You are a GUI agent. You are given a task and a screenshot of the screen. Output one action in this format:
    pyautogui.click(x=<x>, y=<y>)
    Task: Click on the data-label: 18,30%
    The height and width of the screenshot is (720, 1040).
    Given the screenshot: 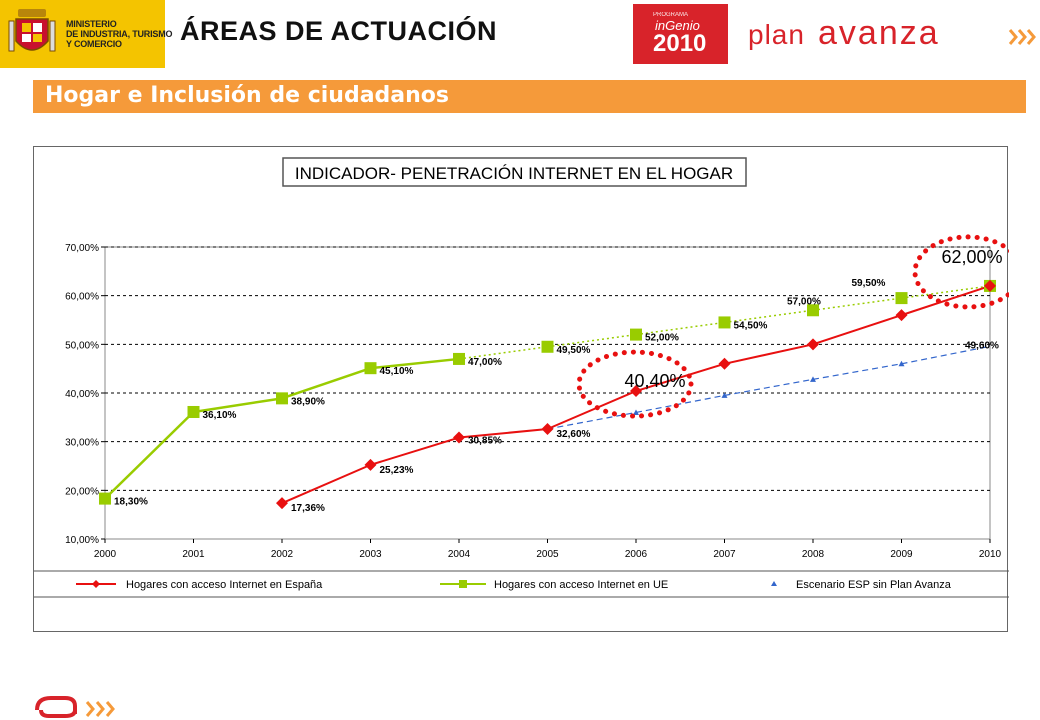 What is the action you would take?
    pyautogui.click(x=131, y=502)
    